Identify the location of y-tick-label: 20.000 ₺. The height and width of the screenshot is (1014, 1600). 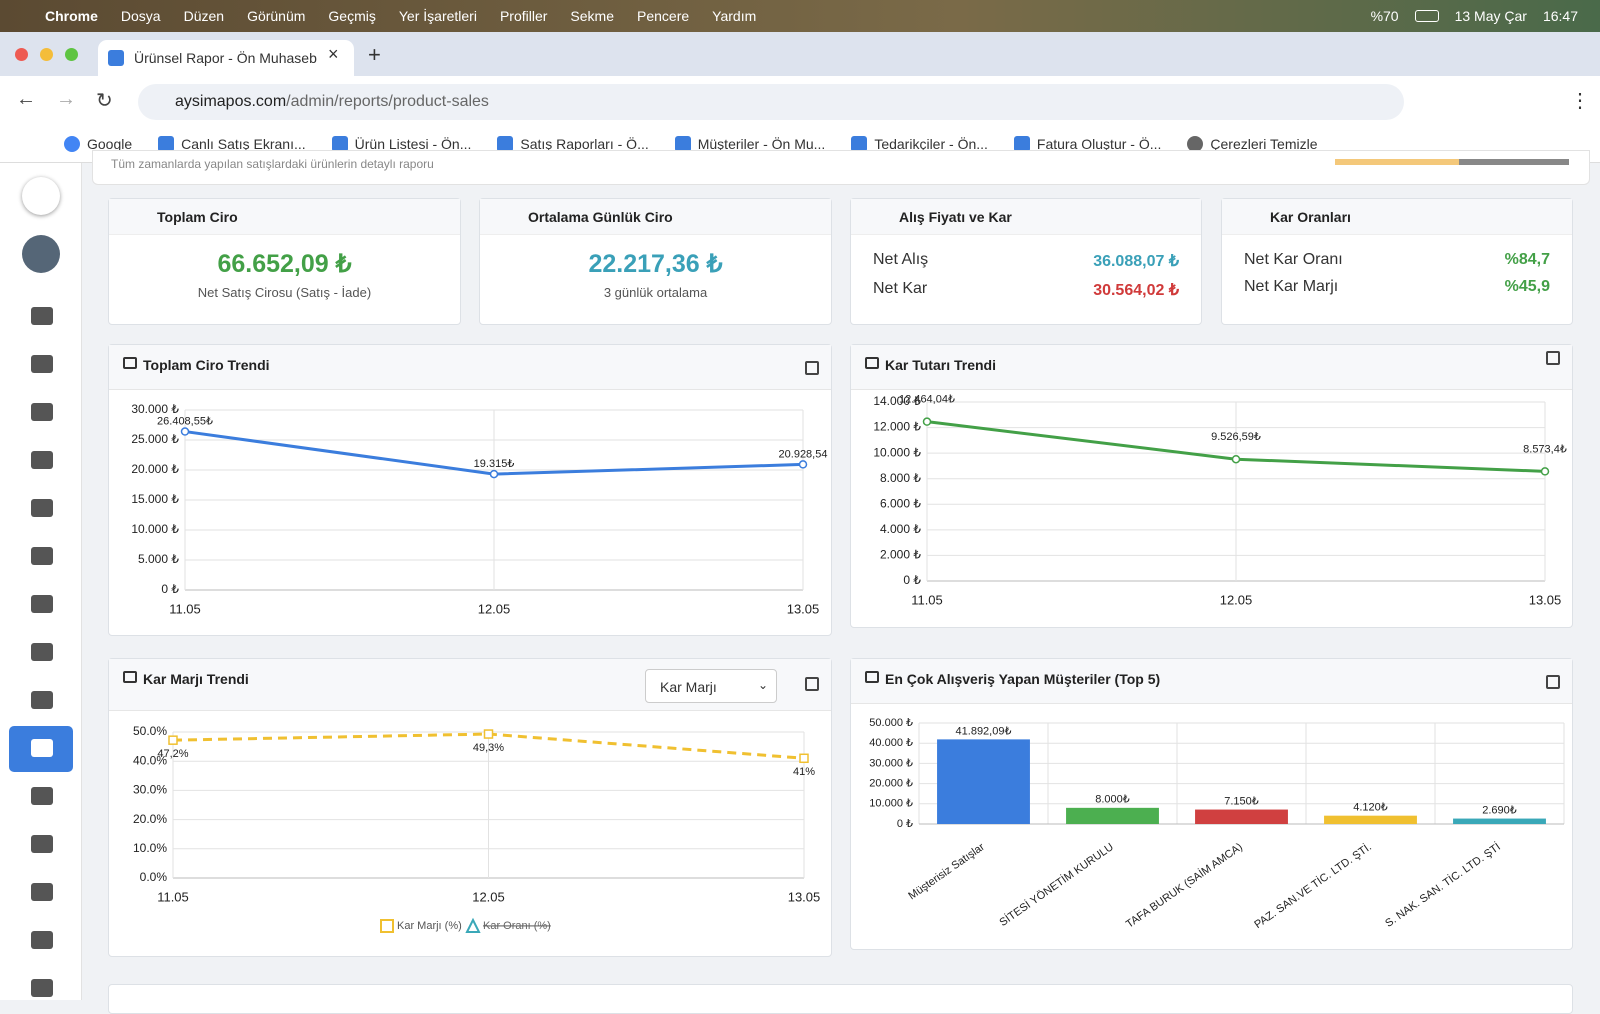
(891, 784).